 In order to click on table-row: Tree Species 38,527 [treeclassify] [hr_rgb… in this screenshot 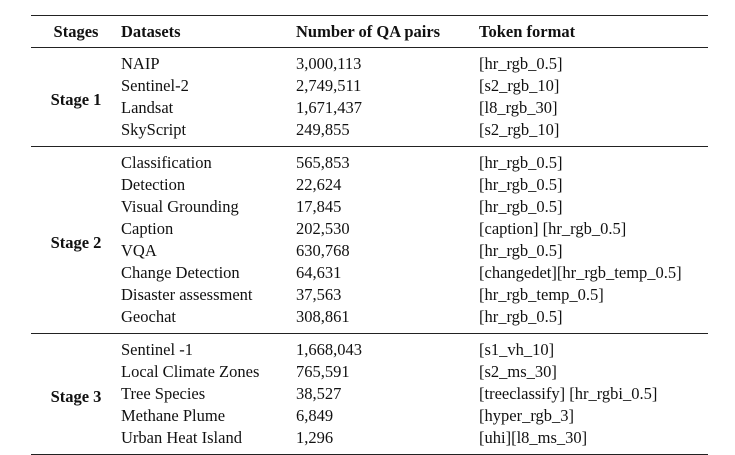, I will do `click(369, 394)`.